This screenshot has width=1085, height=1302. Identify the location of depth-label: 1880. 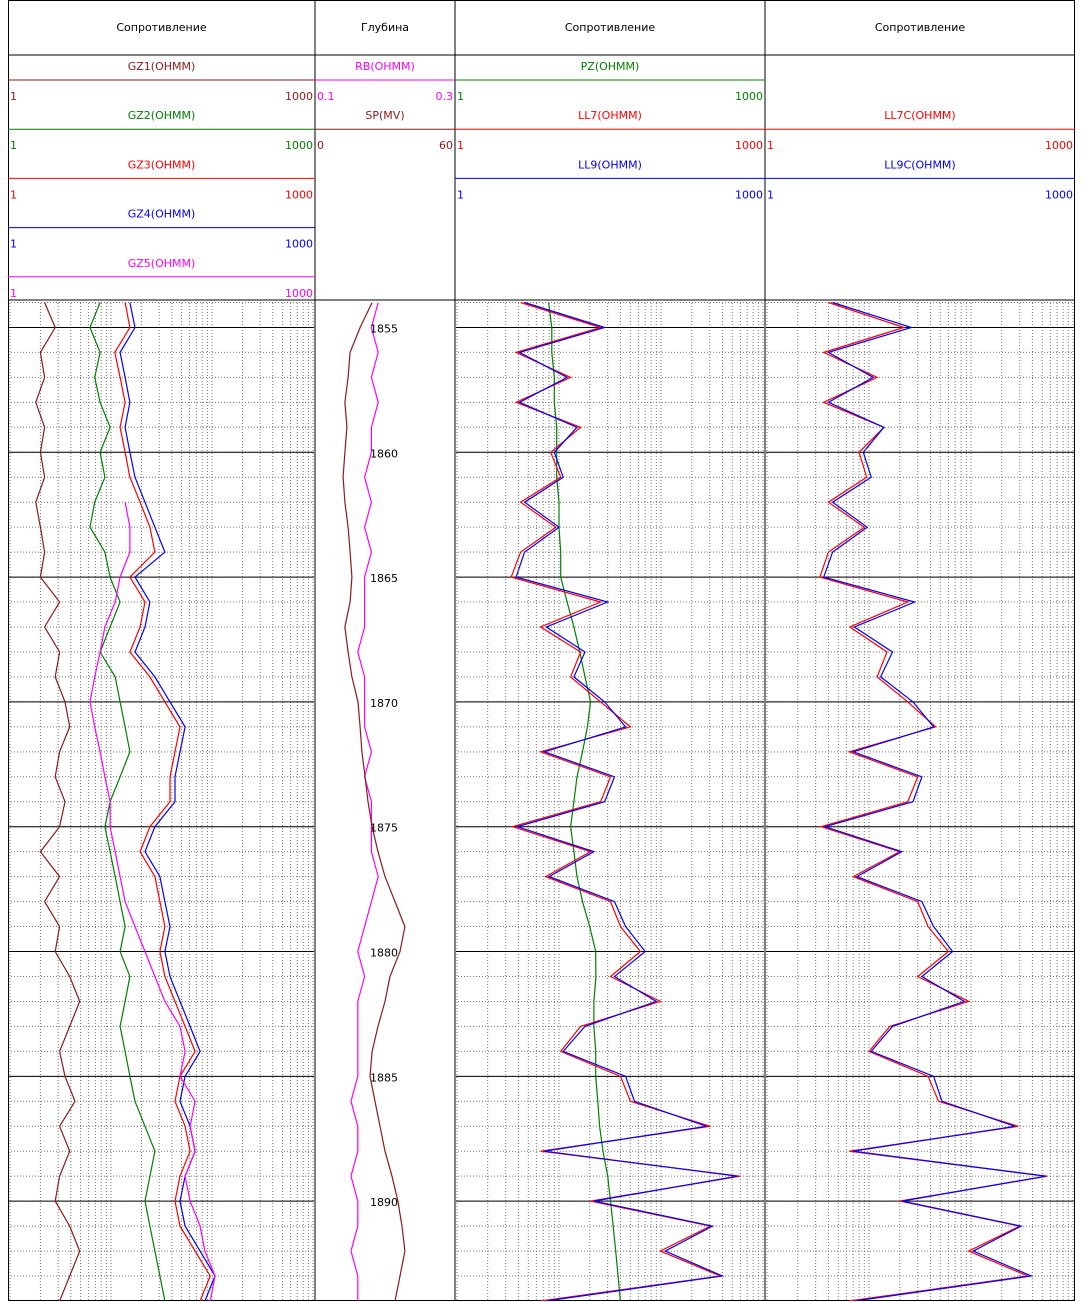
(384, 953).